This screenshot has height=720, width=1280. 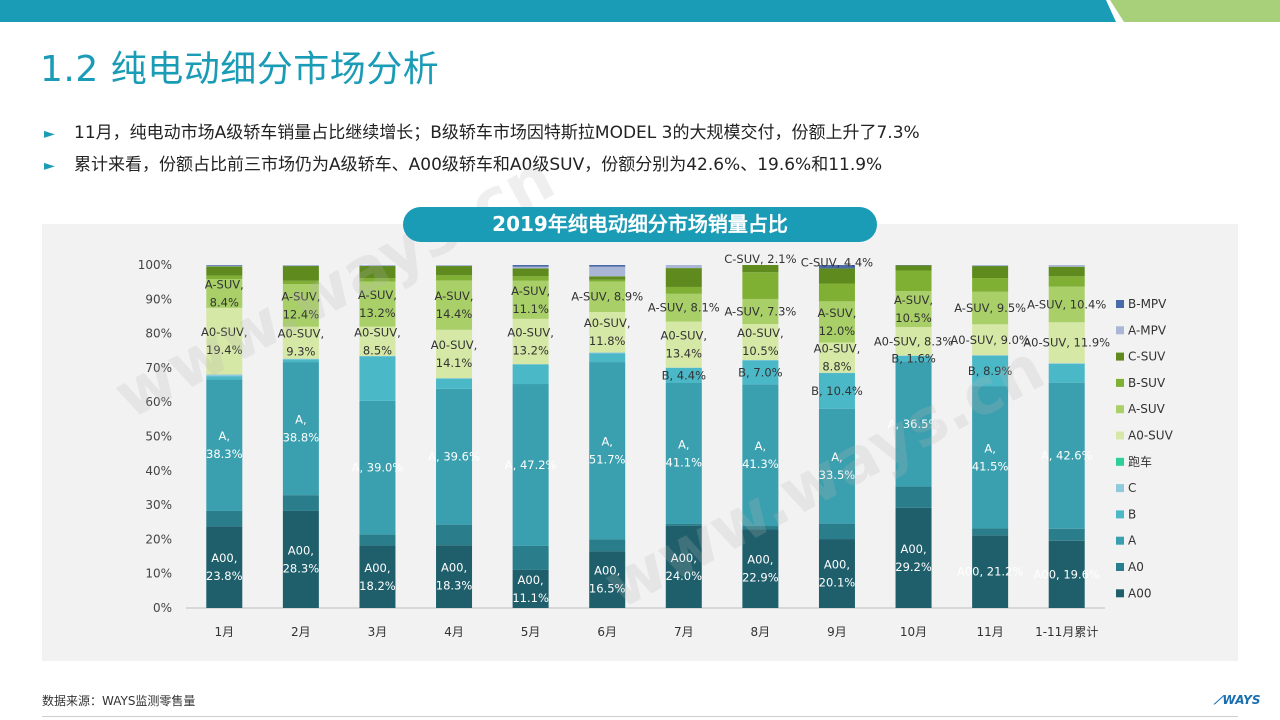 What do you see at coordinates (378, 468) in the screenshot?
I see `data-label: A, 39.0%` at bounding box center [378, 468].